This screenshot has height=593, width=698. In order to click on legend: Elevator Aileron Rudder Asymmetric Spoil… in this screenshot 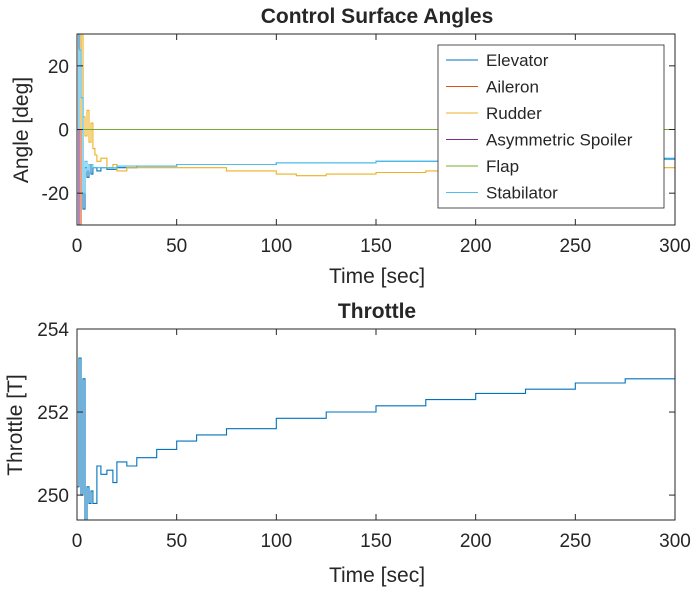, I will do `click(551, 126)`.